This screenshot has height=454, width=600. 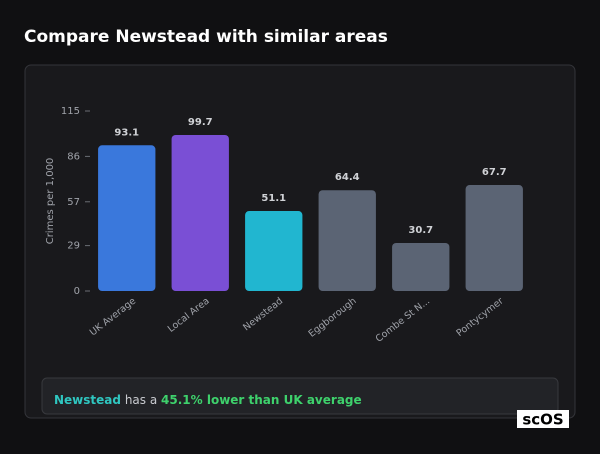 I want to click on data-label: 51.1, so click(x=273, y=198).